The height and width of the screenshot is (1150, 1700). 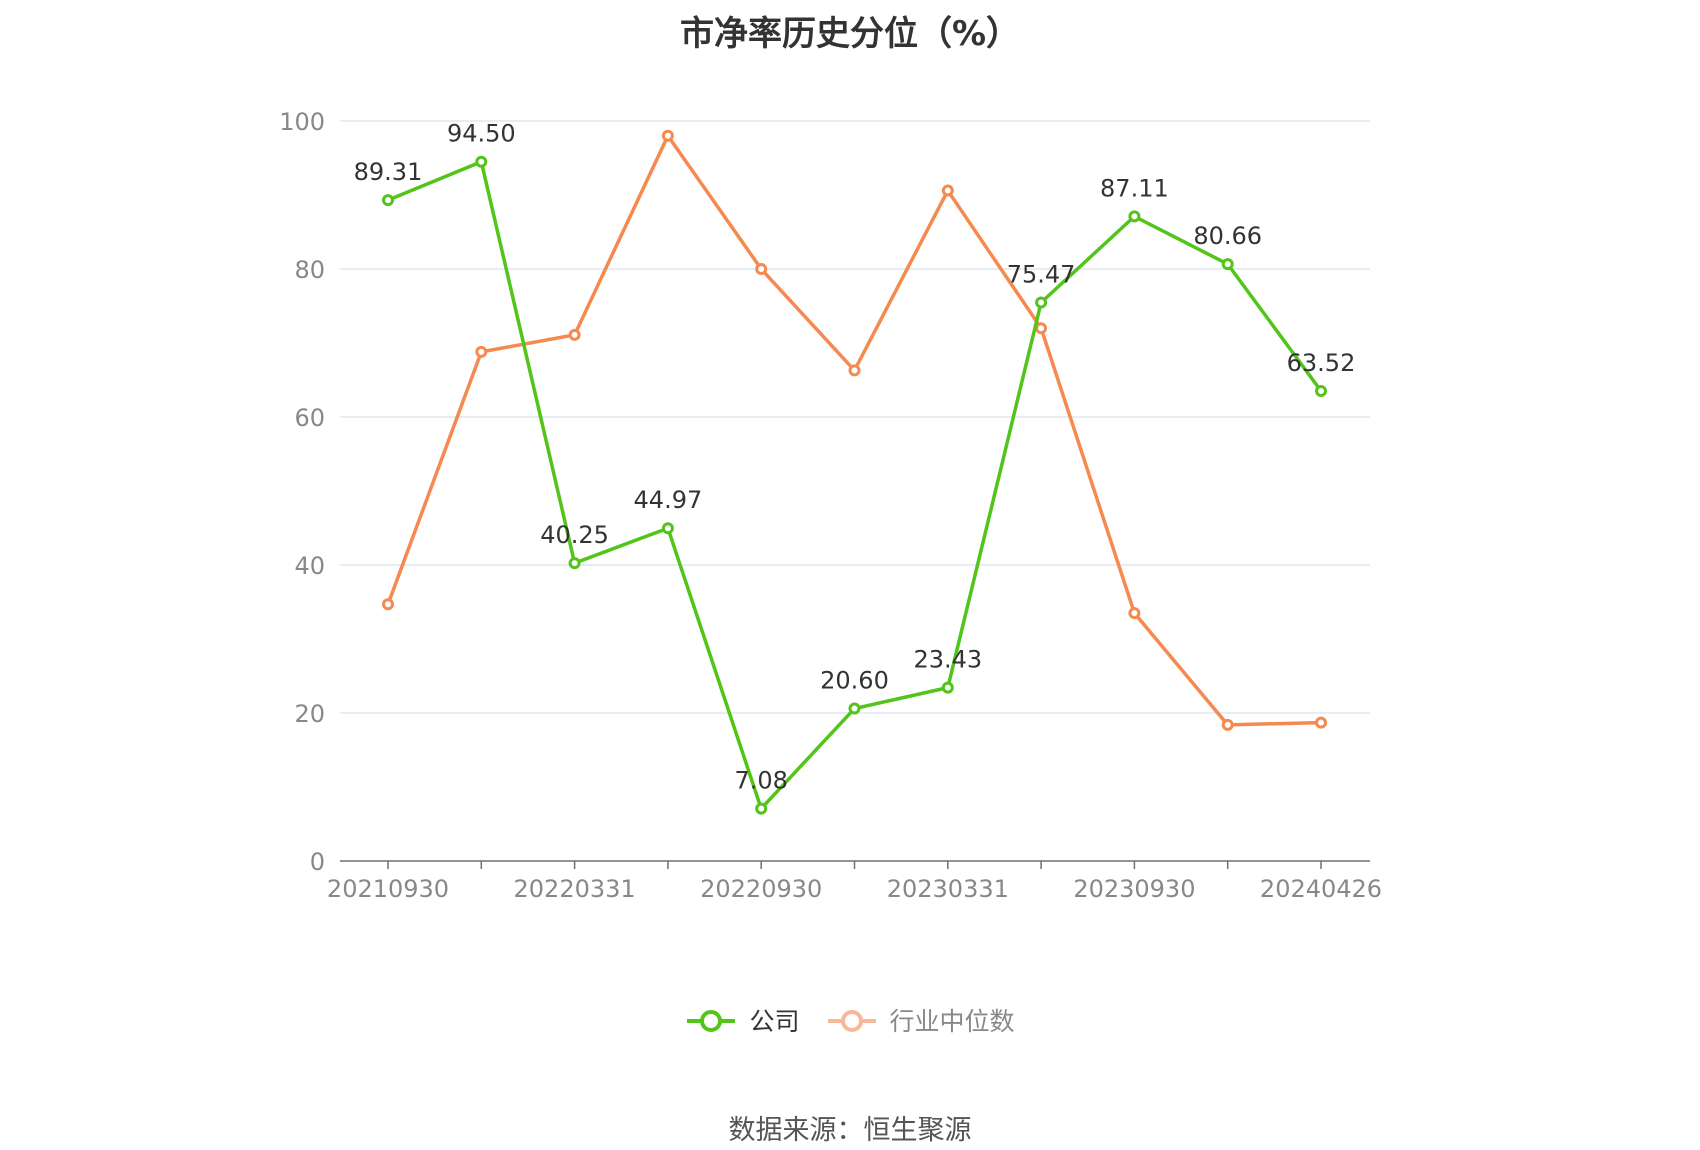 What do you see at coordinates (309, 418) in the screenshot?
I see `y-tick-label-60: 60` at bounding box center [309, 418].